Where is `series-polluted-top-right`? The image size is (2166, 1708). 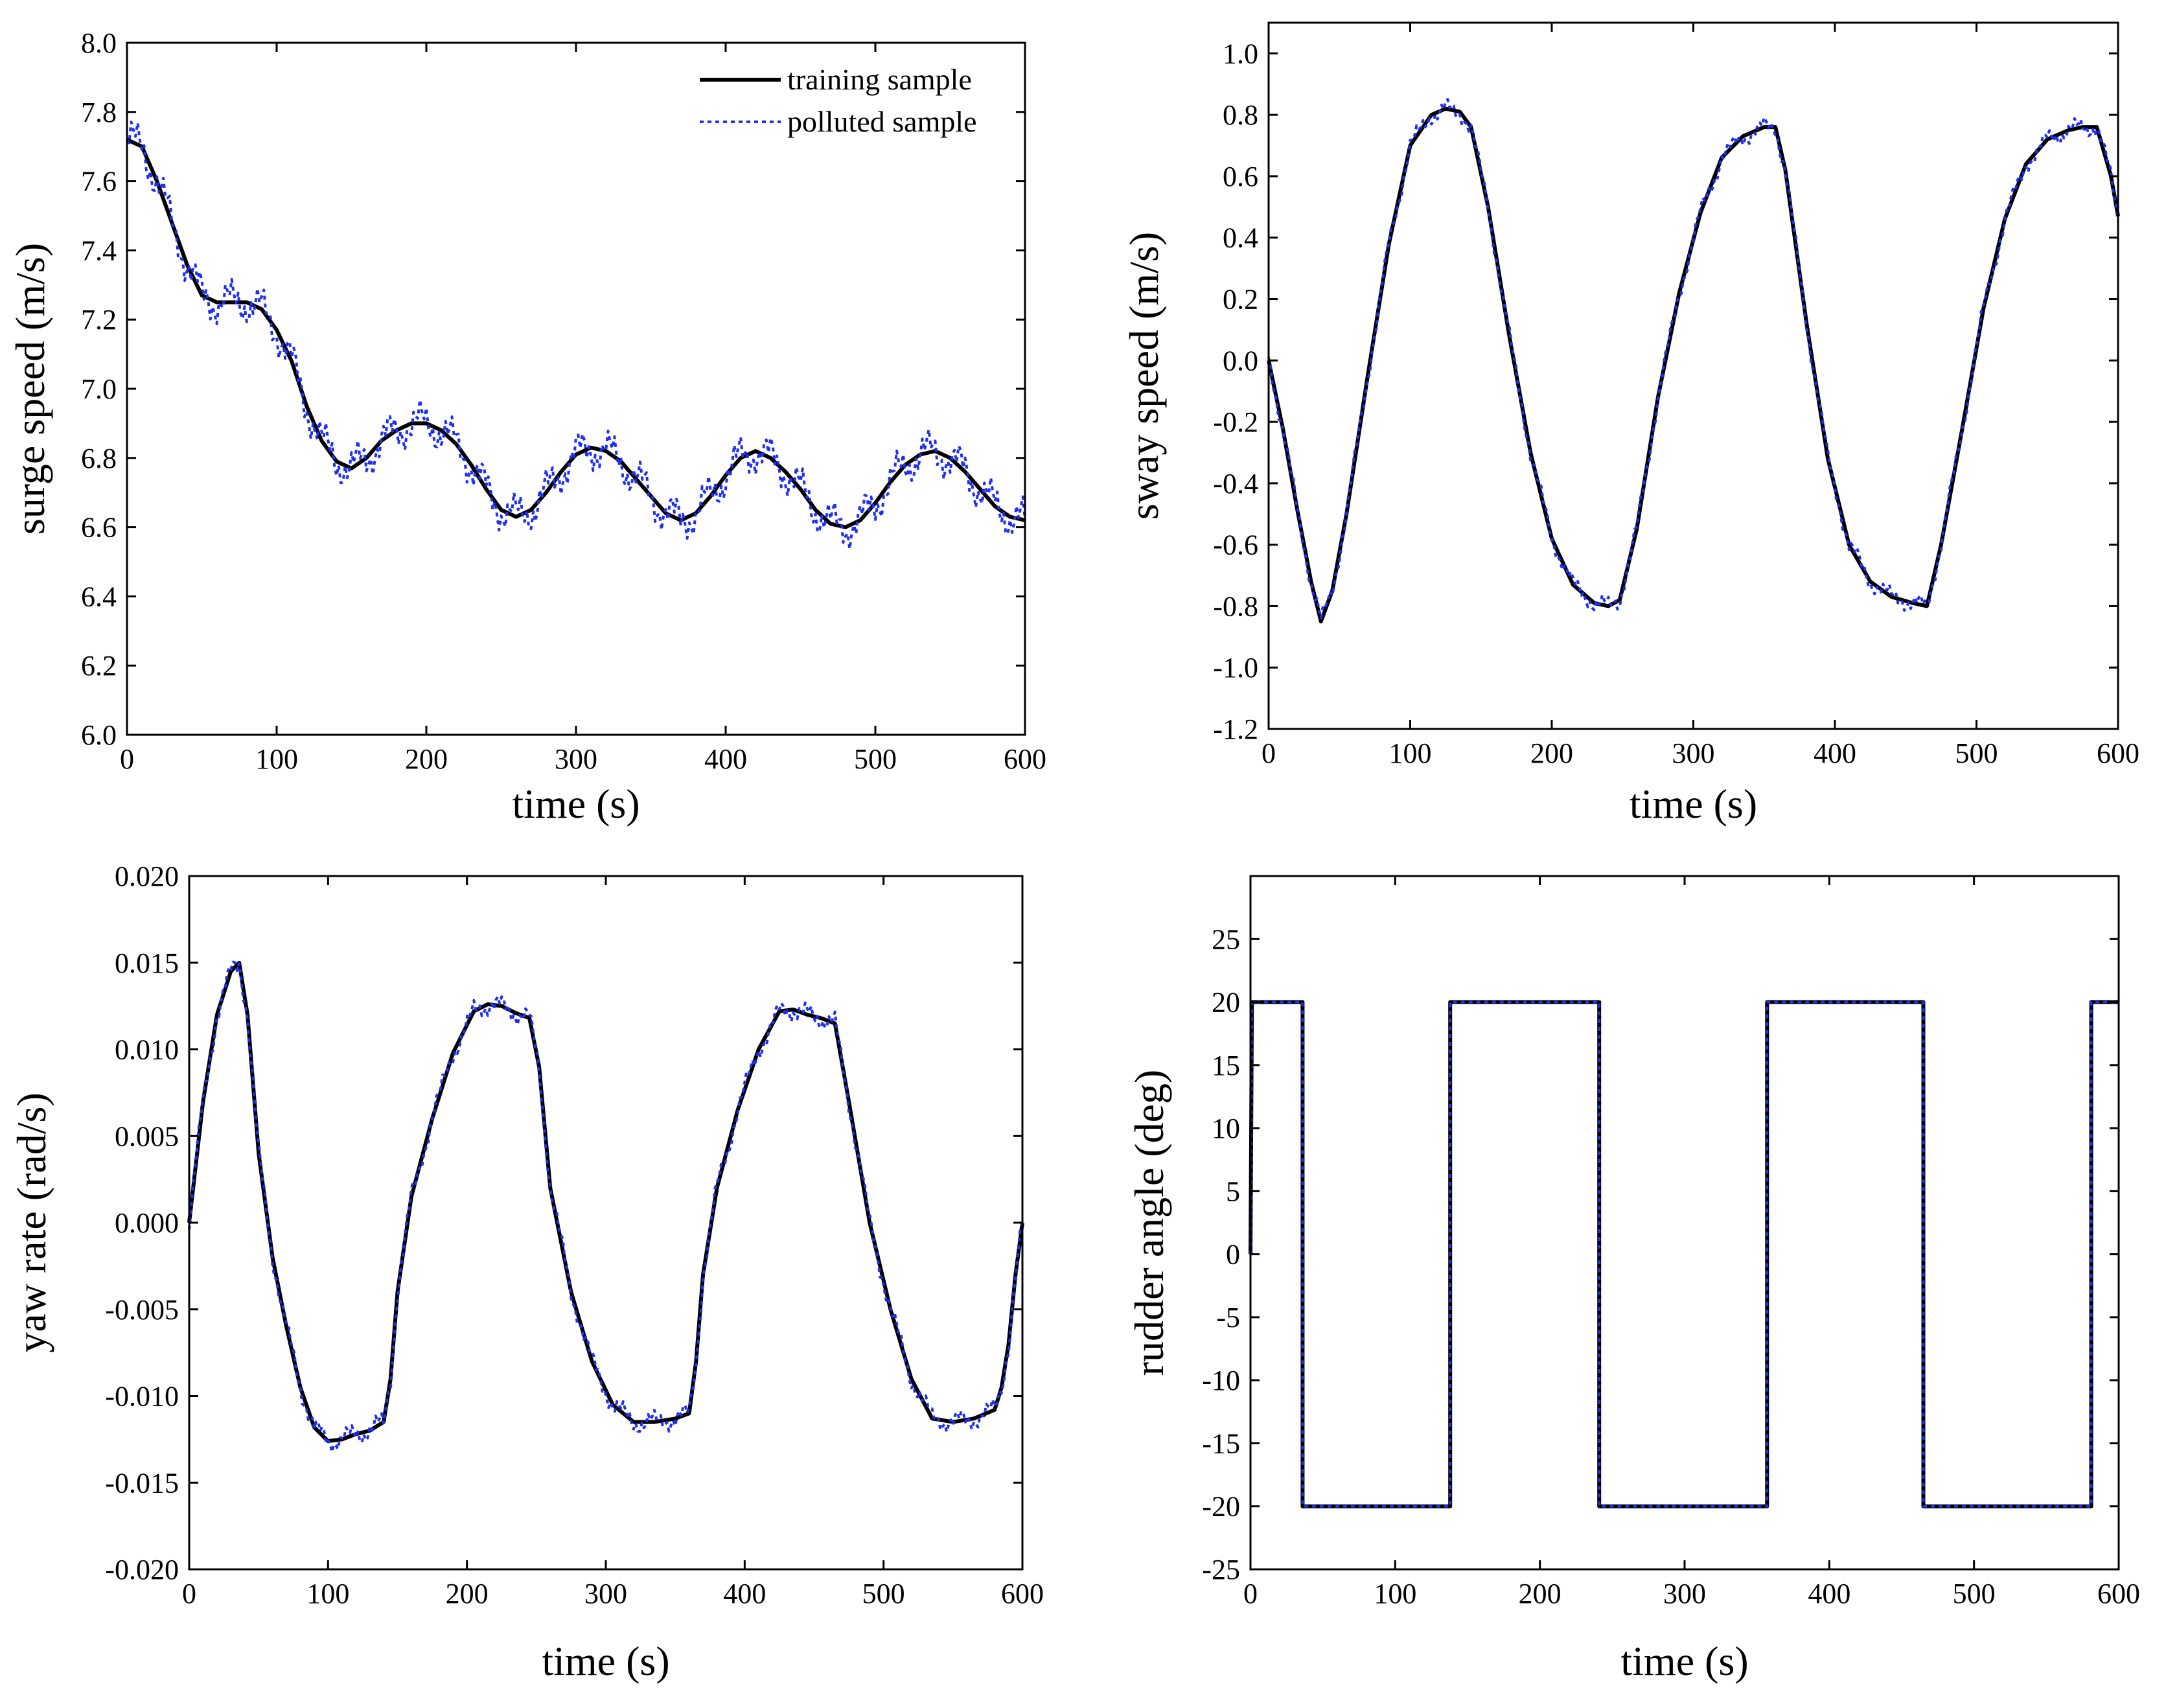
series-polluted-top-right is located at coordinates (1693, 358).